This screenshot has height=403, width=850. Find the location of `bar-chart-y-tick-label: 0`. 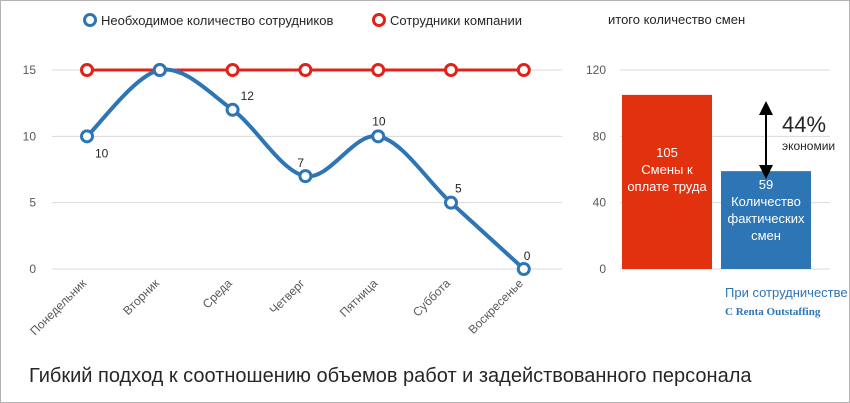

bar-chart-y-tick-label: 0 is located at coordinates (602, 269).